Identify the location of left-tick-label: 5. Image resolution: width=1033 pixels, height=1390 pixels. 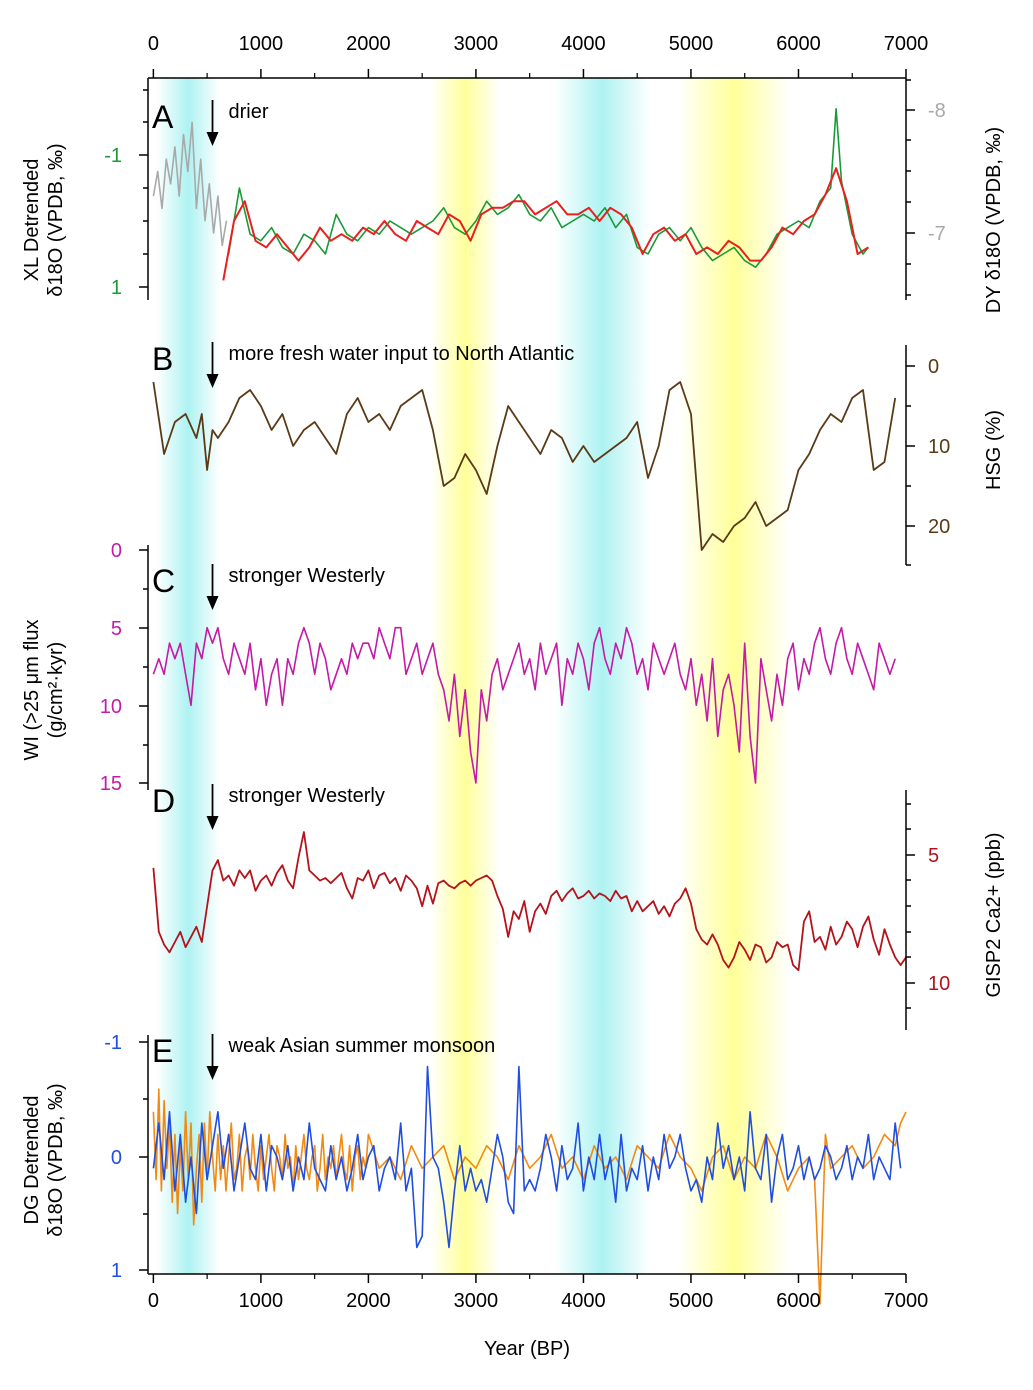
(116, 629).